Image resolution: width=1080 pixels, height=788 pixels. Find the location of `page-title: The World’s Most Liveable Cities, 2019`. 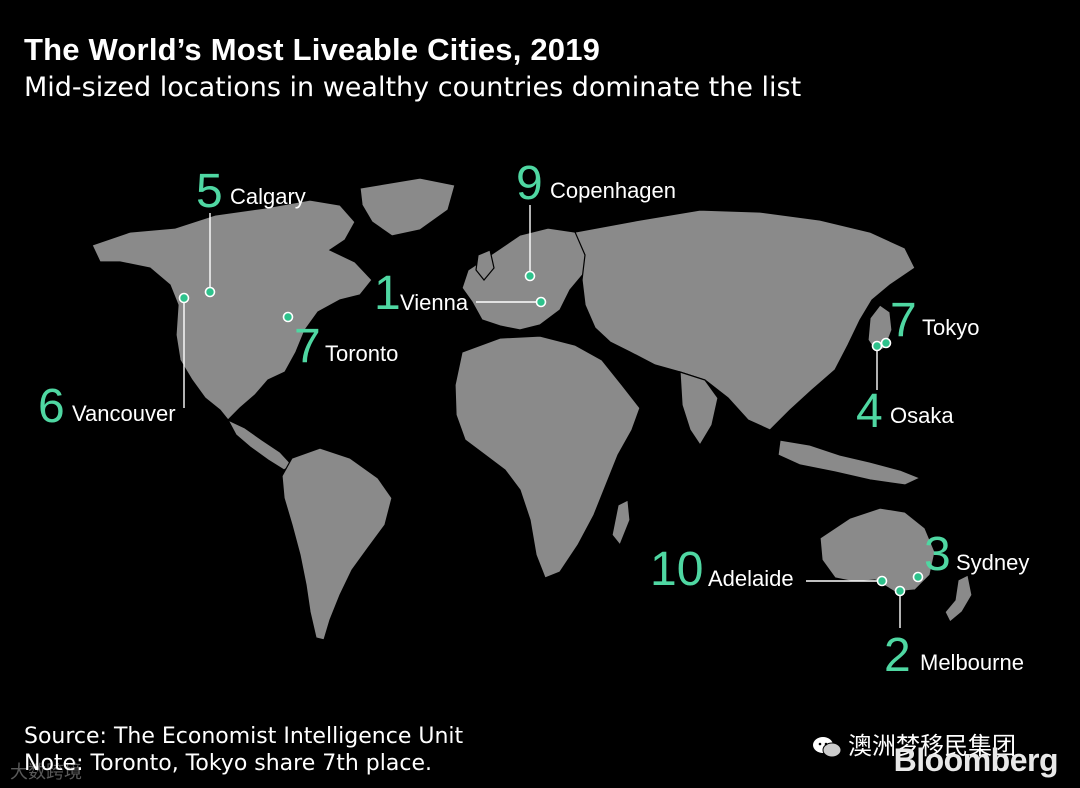

page-title: The World’s Most Liveable Cities, 2019 is located at coordinates (312, 49).